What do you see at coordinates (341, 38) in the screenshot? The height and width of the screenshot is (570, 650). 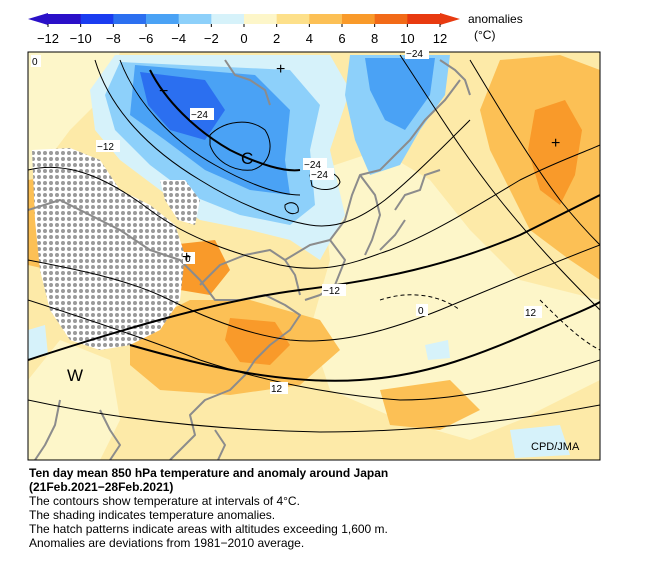 I see `colorbar-tick-label: 6` at bounding box center [341, 38].